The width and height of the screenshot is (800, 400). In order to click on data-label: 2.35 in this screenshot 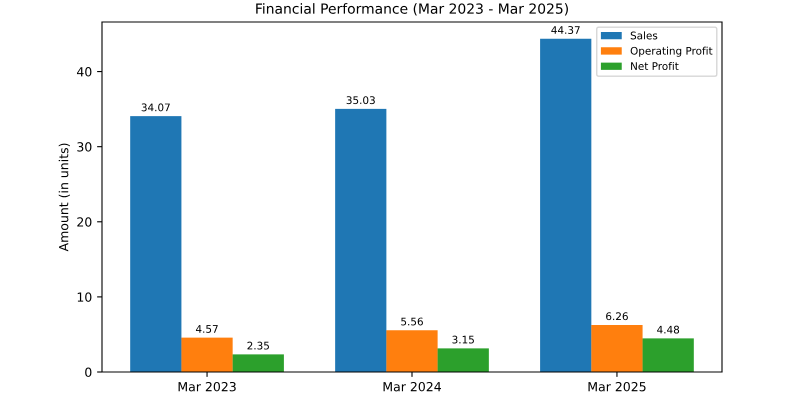, I will do `click(258, 346)`.